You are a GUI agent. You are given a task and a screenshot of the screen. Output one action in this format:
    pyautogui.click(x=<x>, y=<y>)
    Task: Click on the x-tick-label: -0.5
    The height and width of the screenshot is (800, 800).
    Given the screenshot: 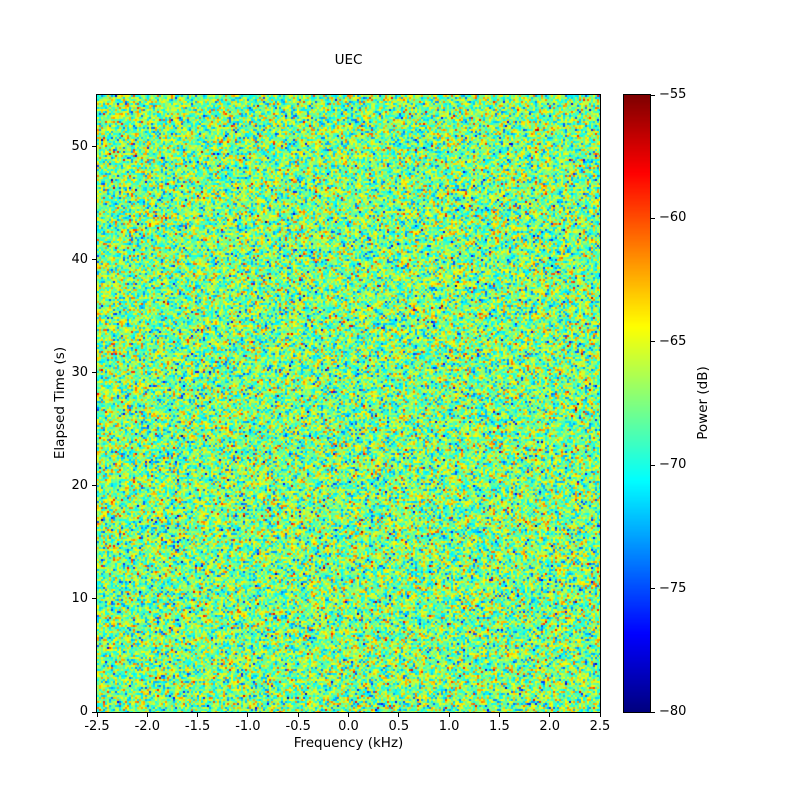 What is the action you would take?
    pyautogui.click(x=298, y=726)
    